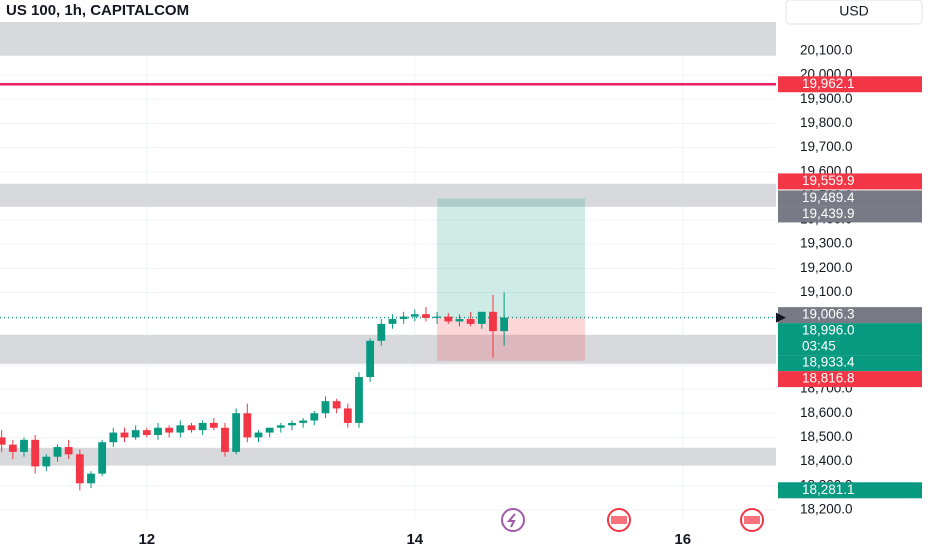  What do you see at coordinates (826, 460) in the screenshot?
I see `y-tick-label: 18,400.0` at bounding box center [826, 460].